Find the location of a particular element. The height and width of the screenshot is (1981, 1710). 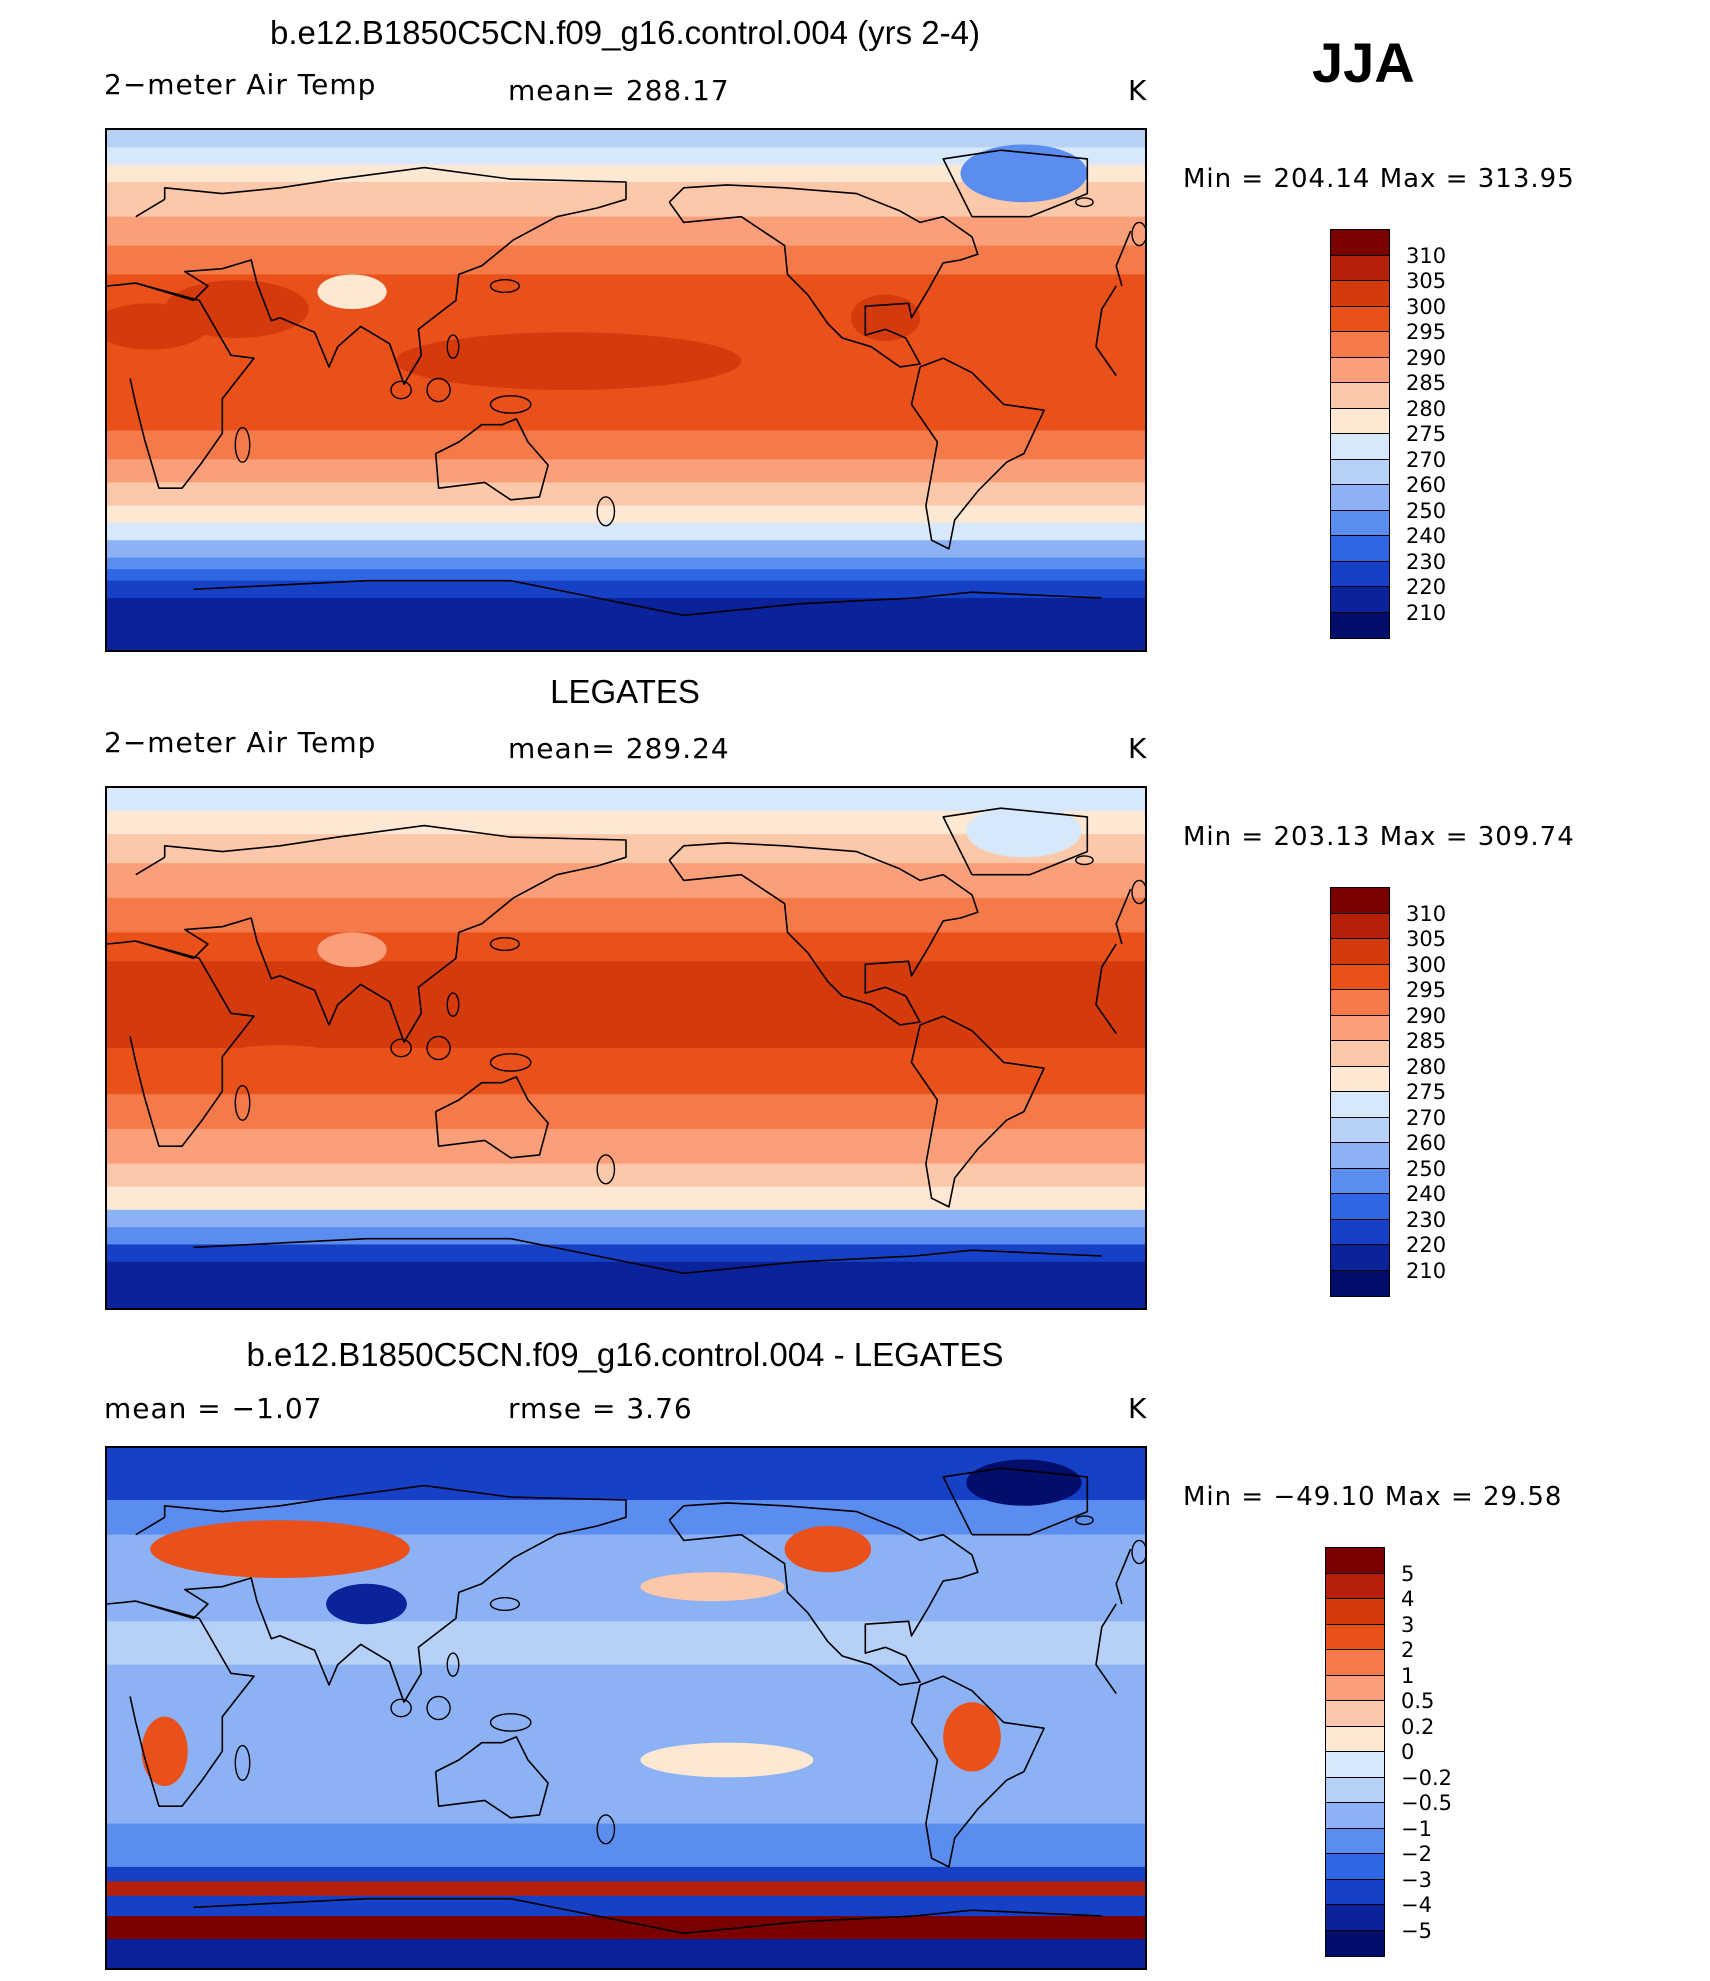

colorbar-tick-label: 285 is located at coordinates (1426, 1041).